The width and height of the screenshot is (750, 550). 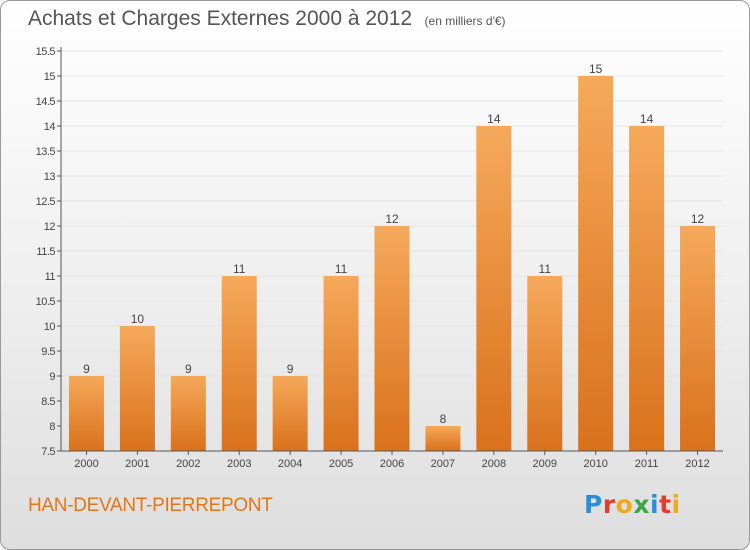 I want to click on y-tick-label: 14, so click(x=50, y=127).